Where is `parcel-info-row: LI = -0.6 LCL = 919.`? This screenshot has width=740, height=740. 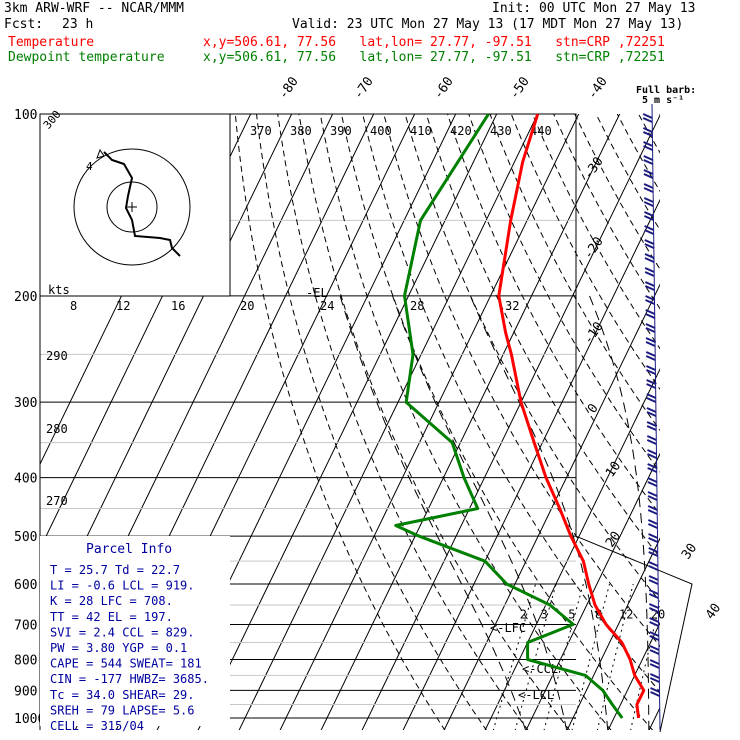
parcel-info-row: LI = -0.6 LCL = 919. is located at coordinates (122, 586).